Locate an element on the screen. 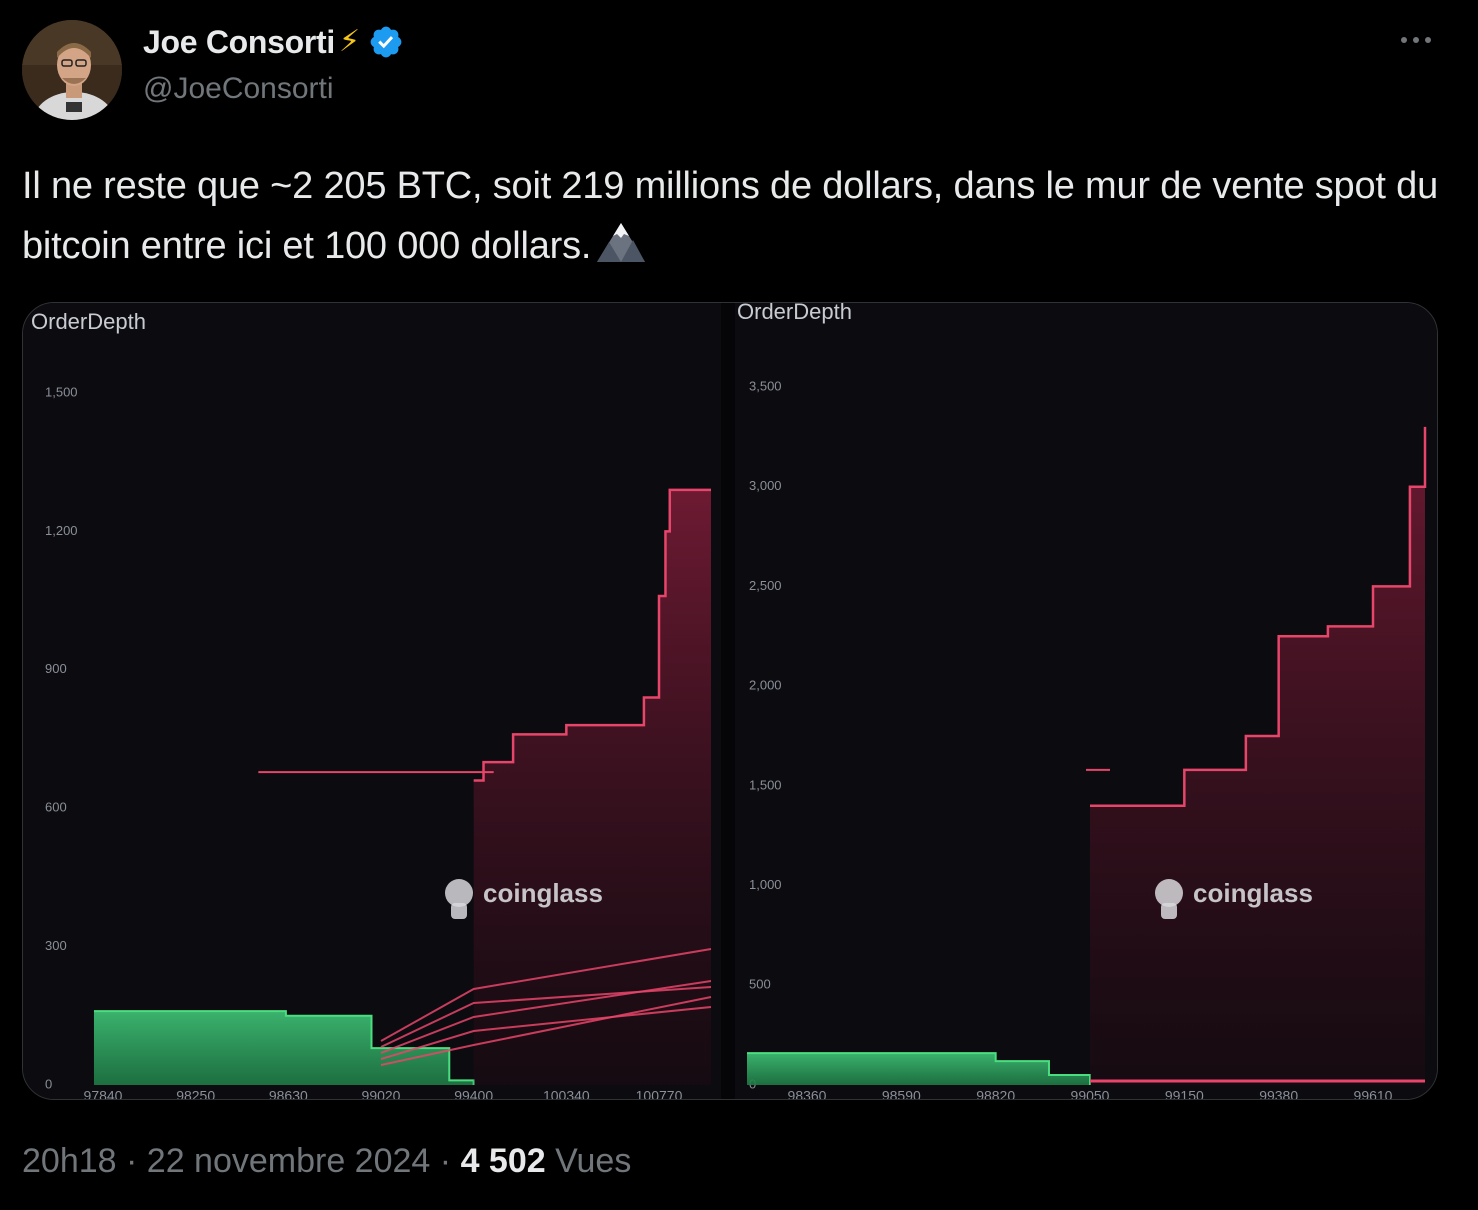 Image resolution: width=1478 pixels, height=1210 pixels. avatar-photo is located at coordinates (72, 70).